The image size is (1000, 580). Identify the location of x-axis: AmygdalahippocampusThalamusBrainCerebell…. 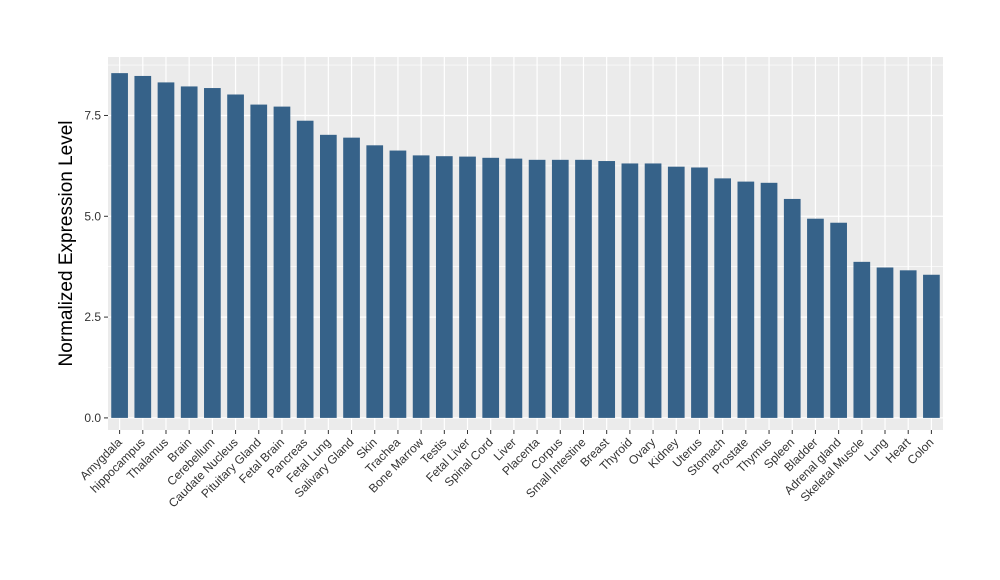
(507, 470).